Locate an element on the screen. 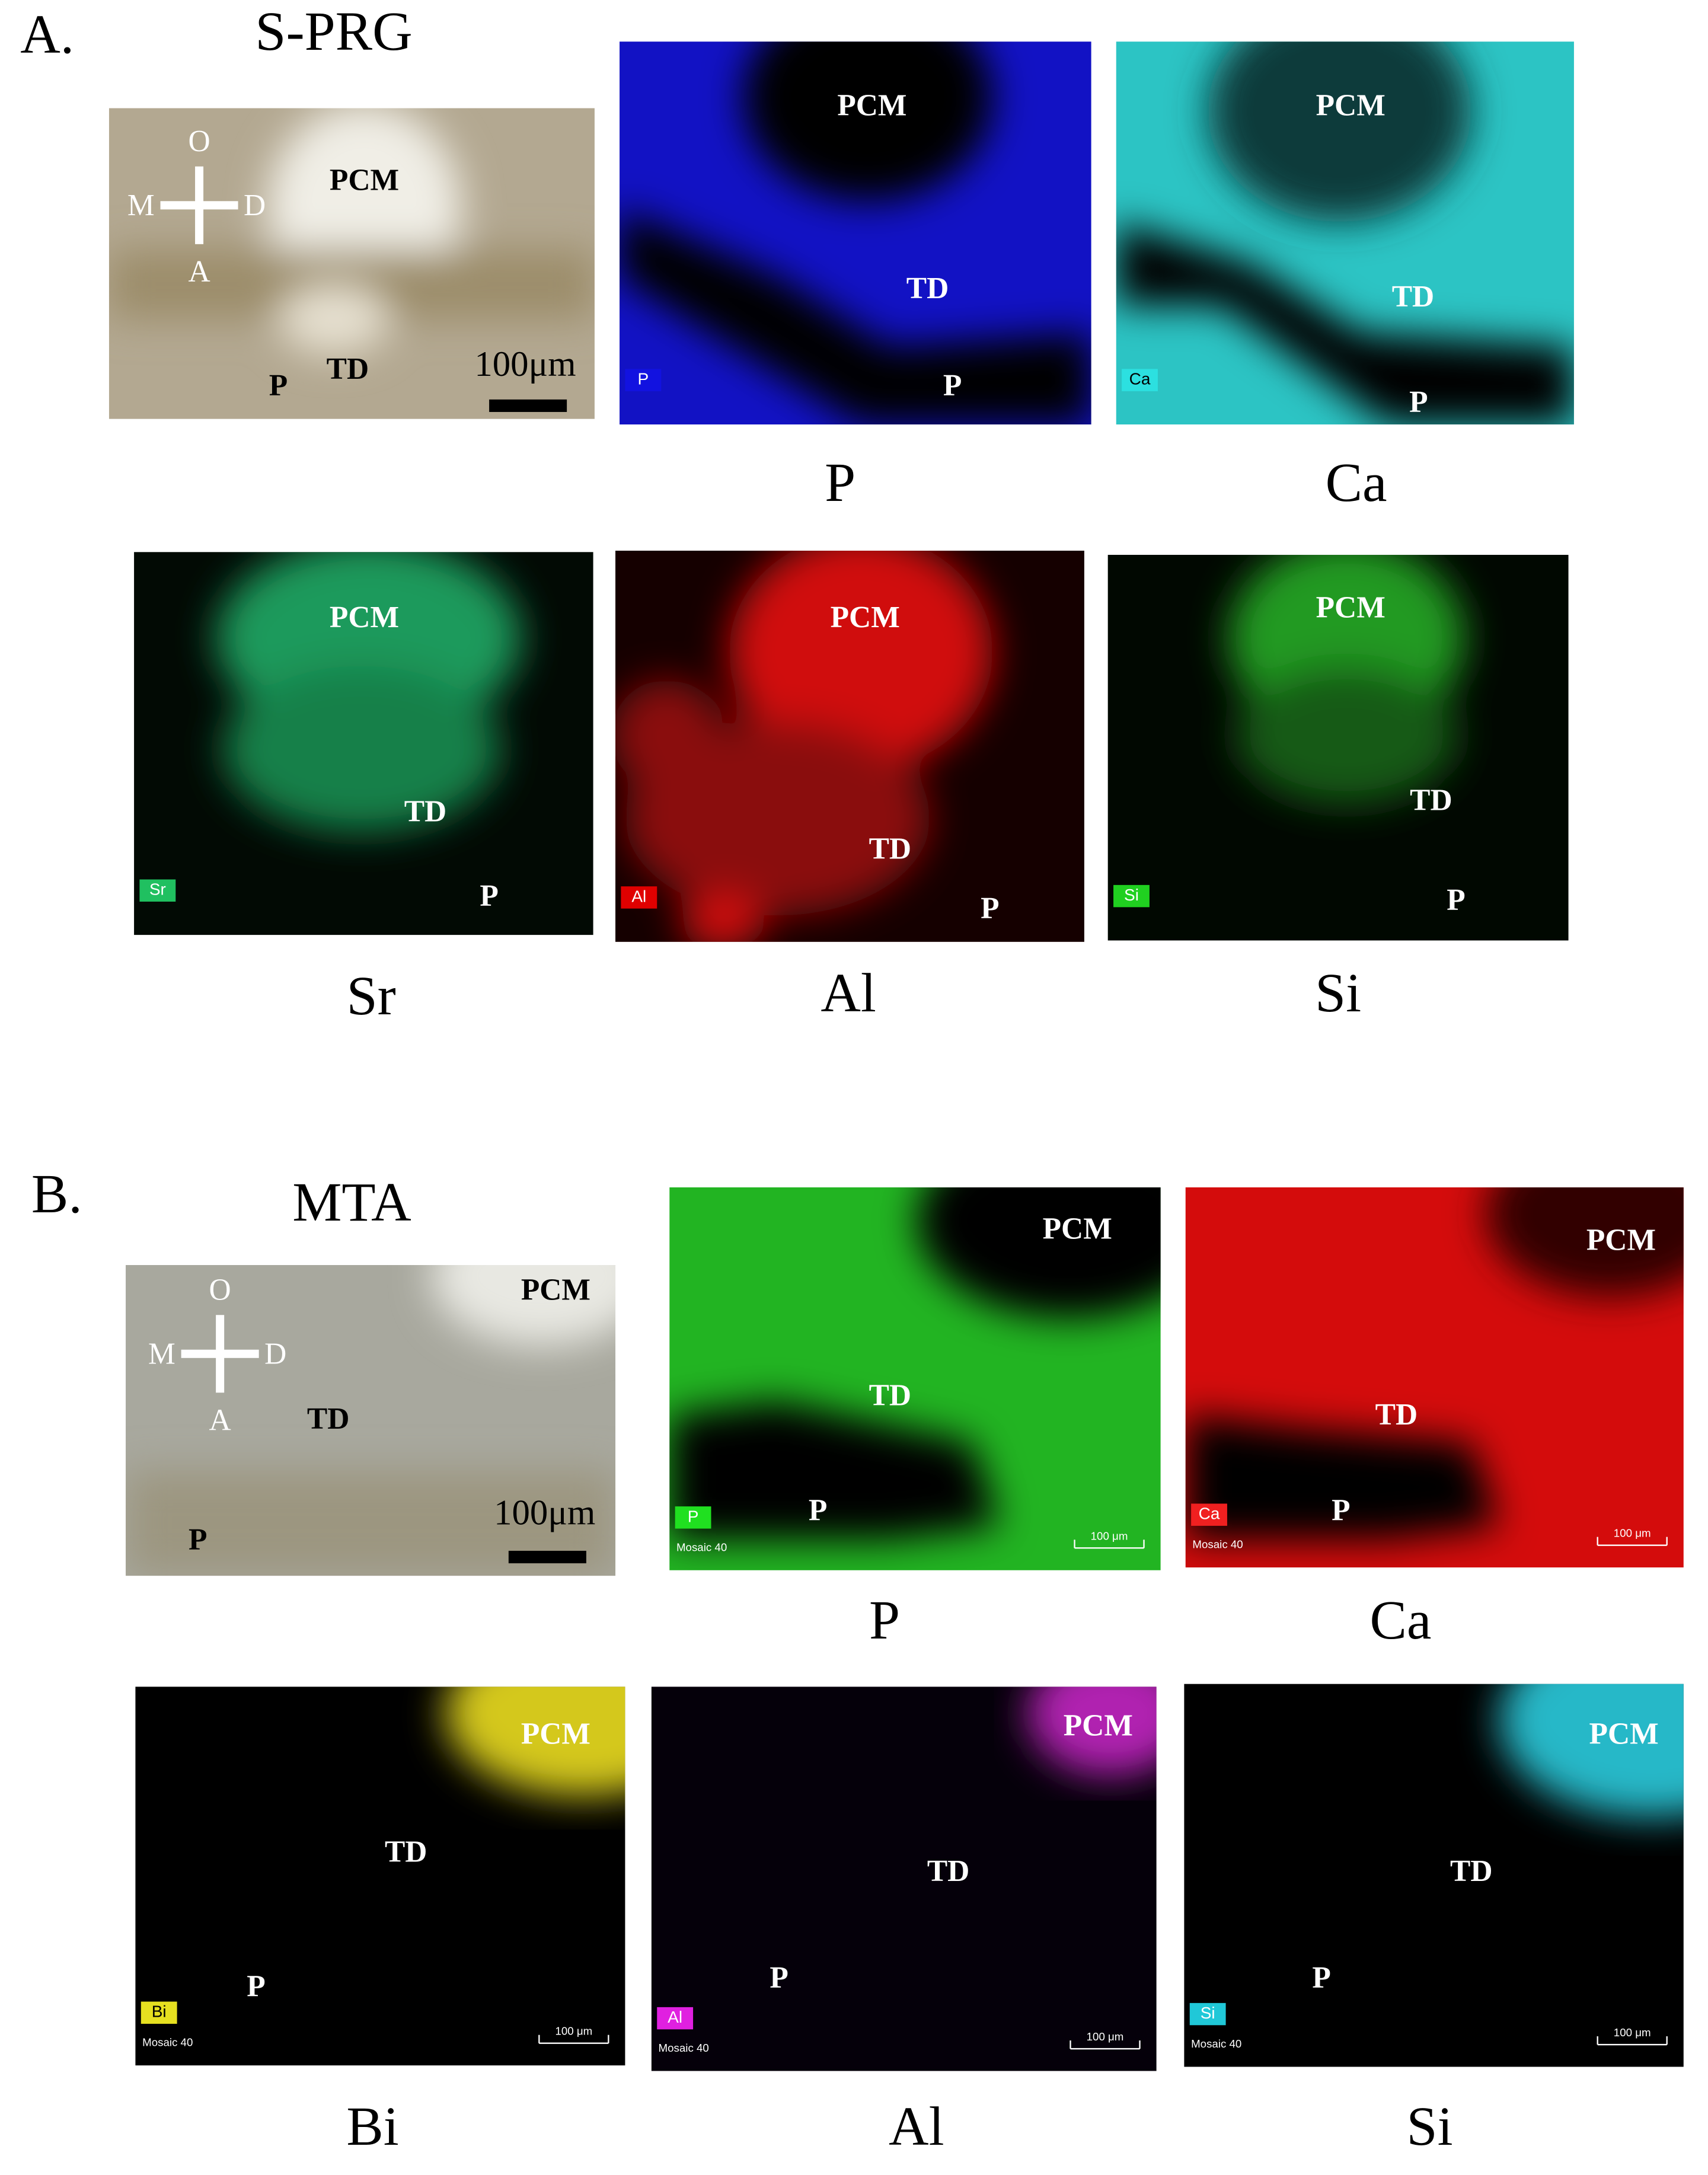  orientation-label: D is located at coordinates (255, 205).